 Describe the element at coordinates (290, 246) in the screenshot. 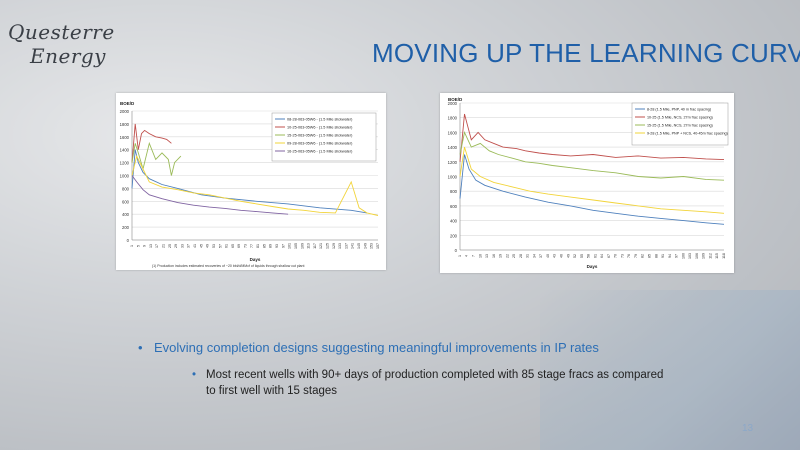

I see `x-tick-label: 101` at that location.